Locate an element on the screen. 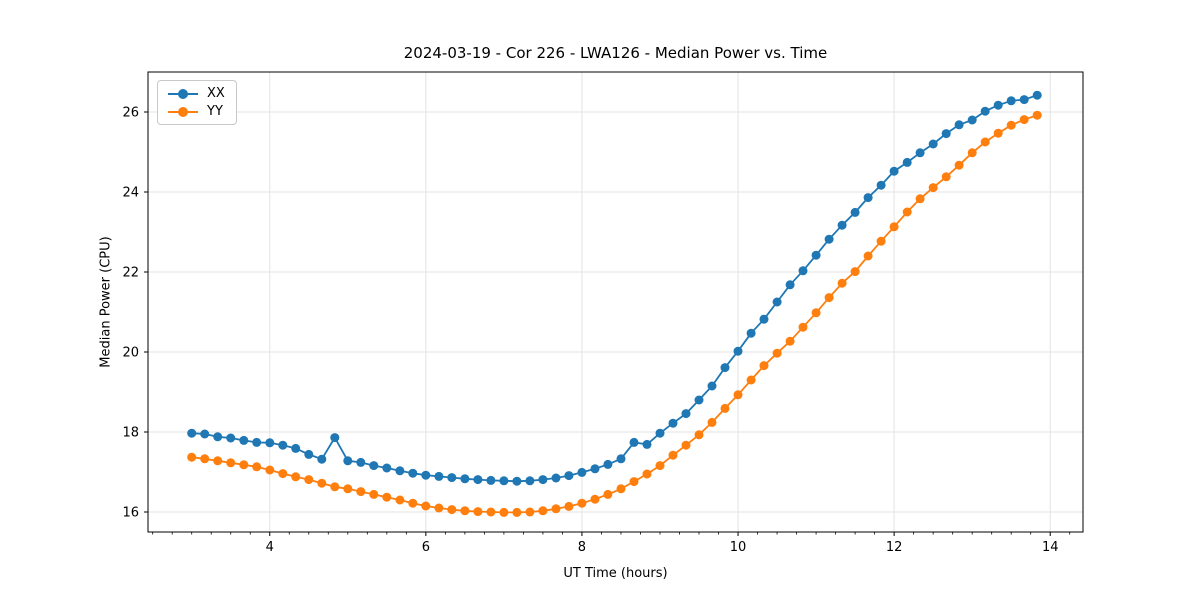 The width and height of the screenshot is (1200, 600). legend-label-xx: XX is located at coordinates (216, 93).